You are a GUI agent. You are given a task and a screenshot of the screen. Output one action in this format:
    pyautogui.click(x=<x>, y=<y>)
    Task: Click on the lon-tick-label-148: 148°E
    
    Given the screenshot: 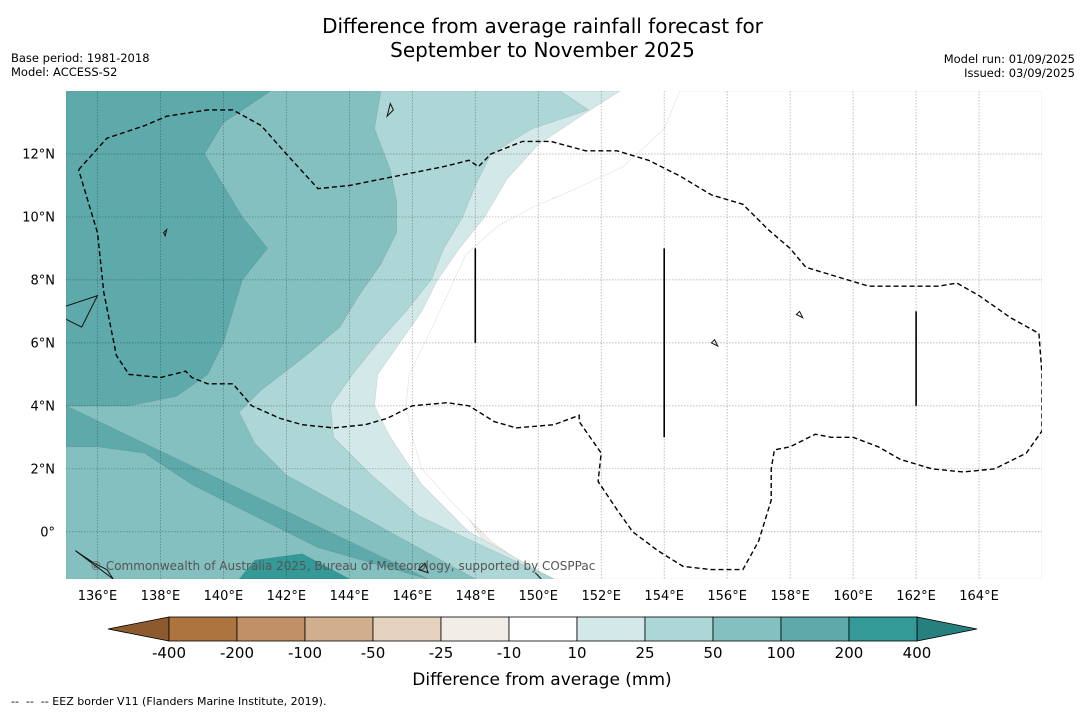 What is the action you would take?
    pyautogui.click(x=476, y=596)
    